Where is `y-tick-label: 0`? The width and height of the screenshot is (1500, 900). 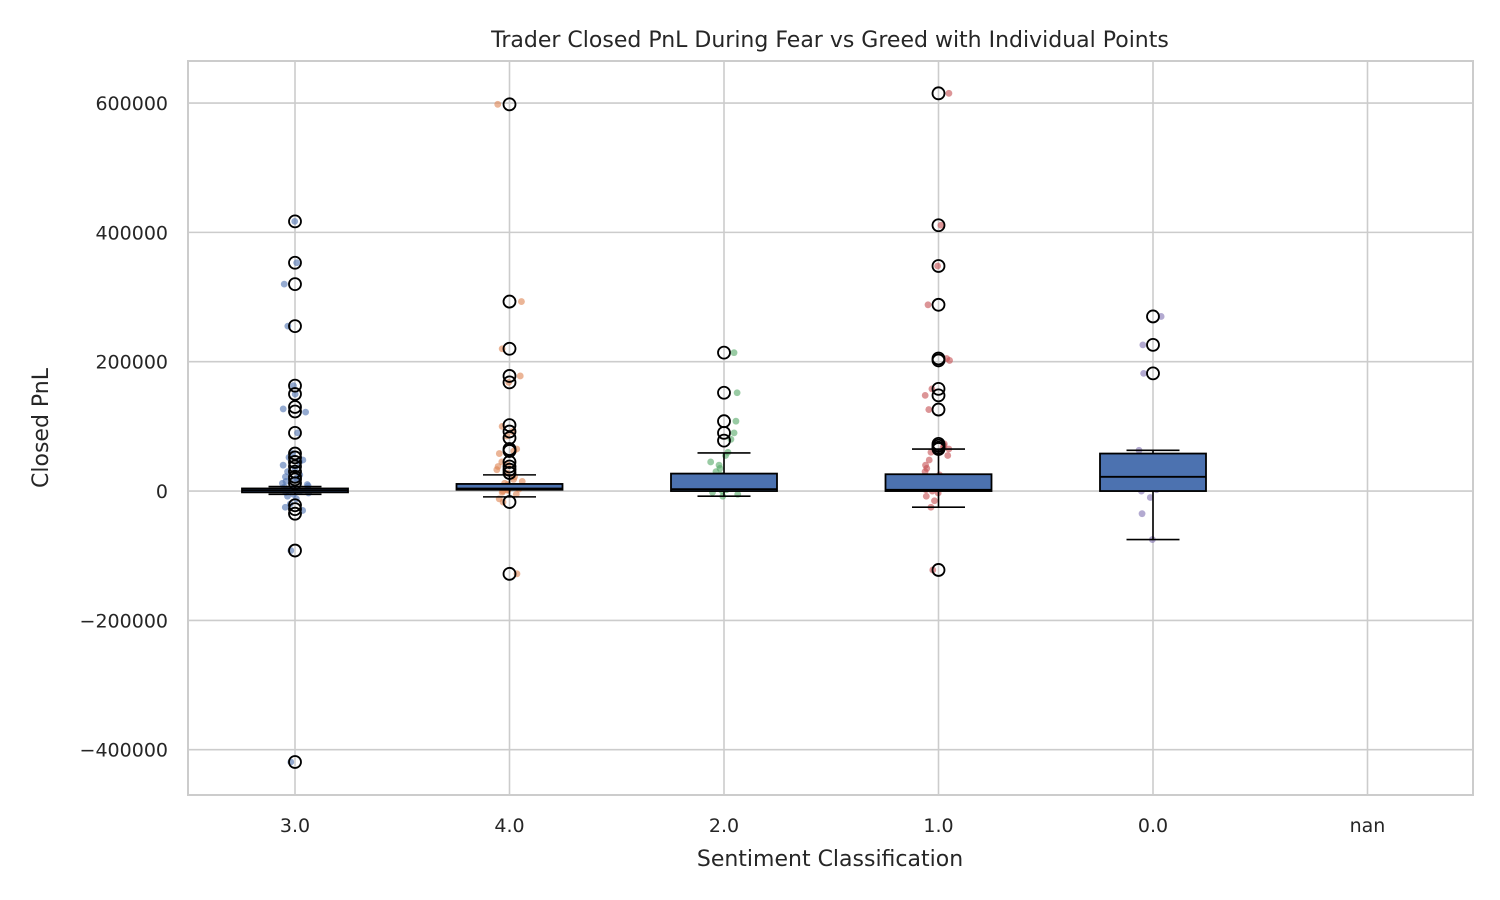
y-tick-label: 0 is located at coordinates (162, 492).